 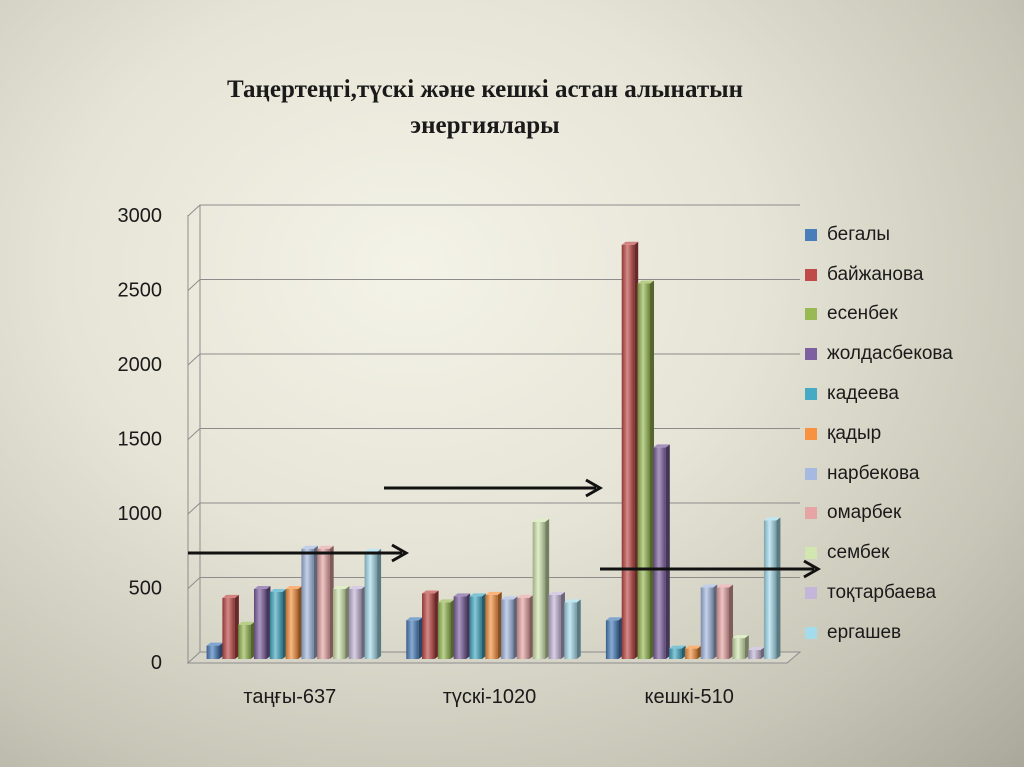 I want to click on legend-label: тоқтарбаева, so click(x=882, y=593).